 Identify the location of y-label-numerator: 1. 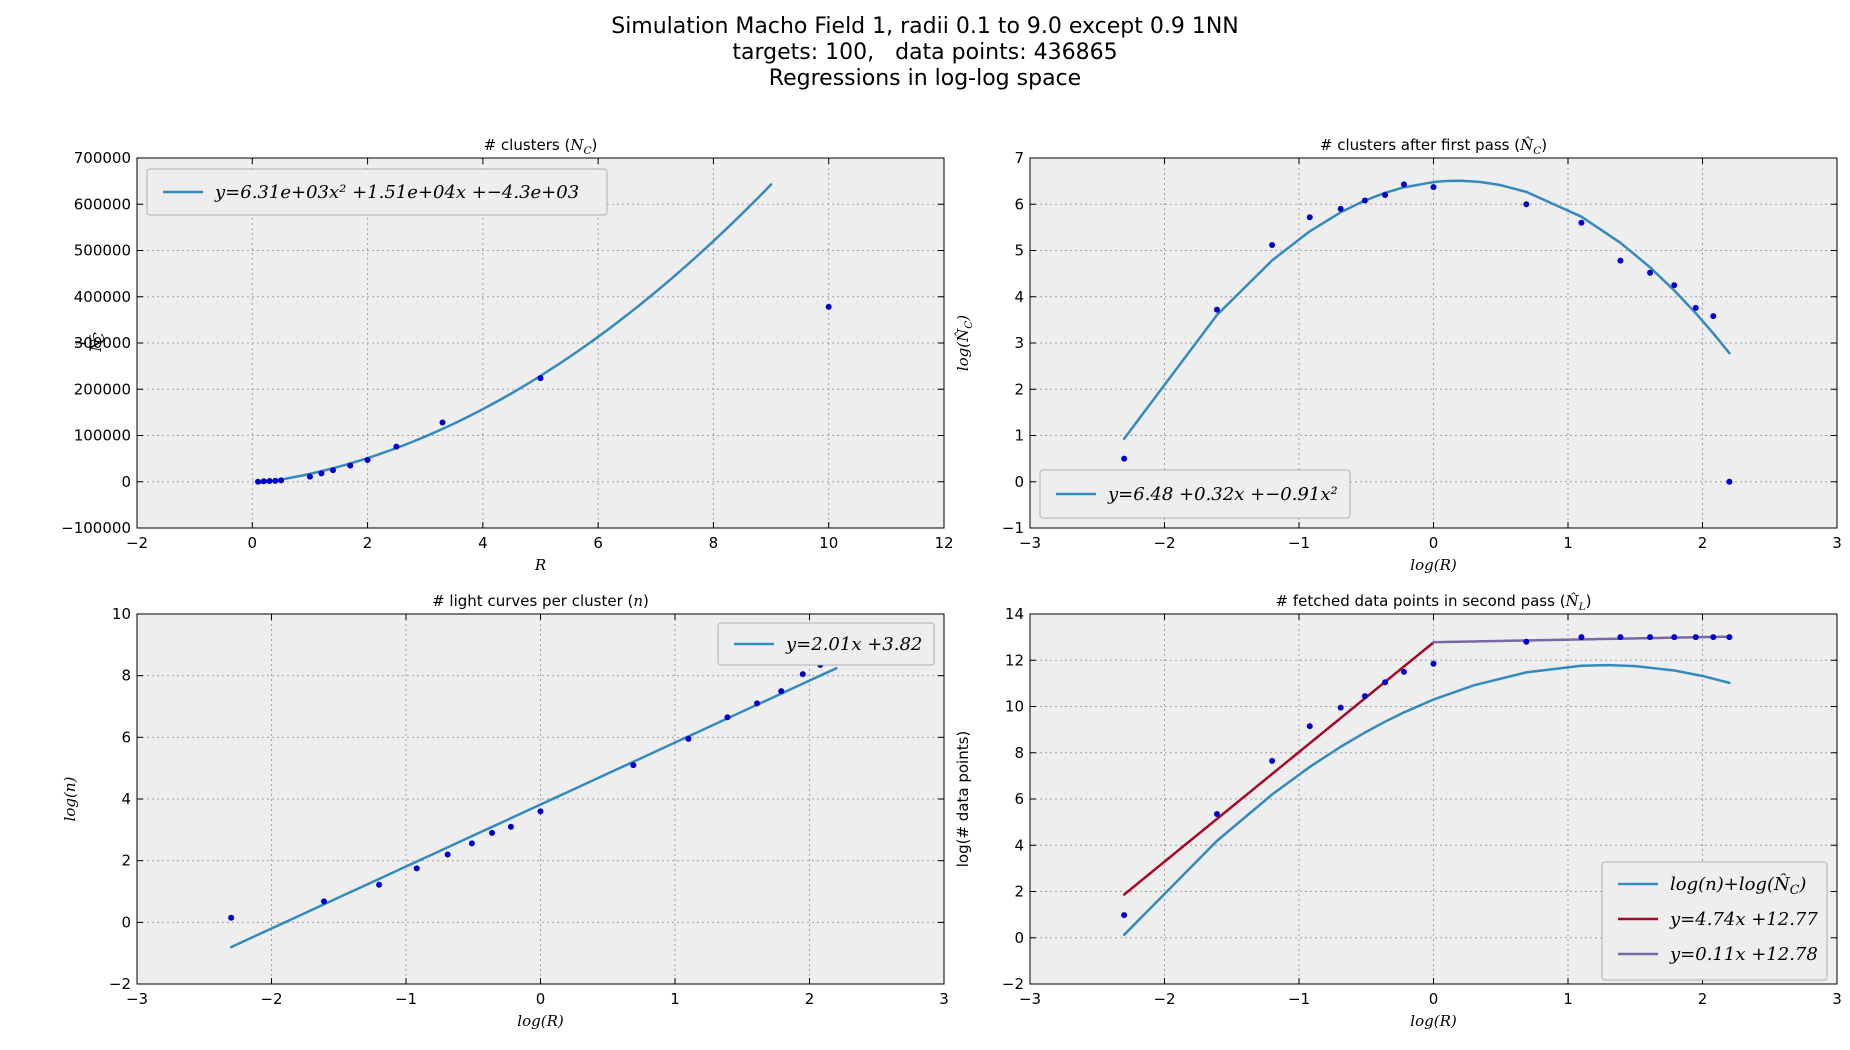
(81, 343).